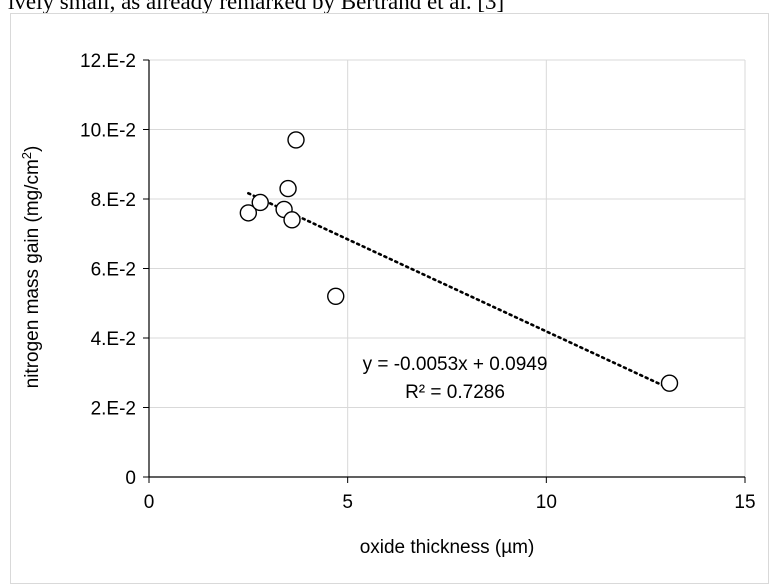  I want to click on y-tick-label: 8.E-2, so click(113, 200).